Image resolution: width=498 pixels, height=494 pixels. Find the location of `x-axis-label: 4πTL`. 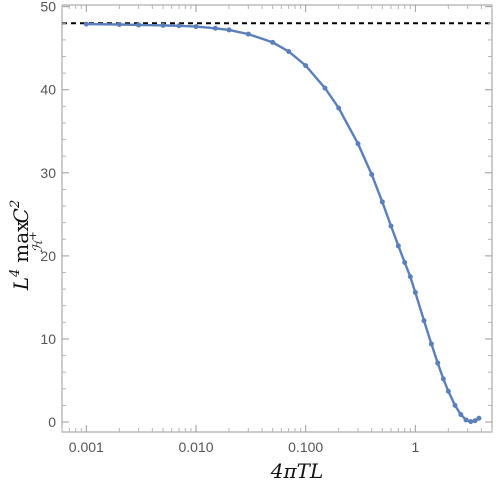

x-axis-label: 4πTL is located at coordinates (297, 471).